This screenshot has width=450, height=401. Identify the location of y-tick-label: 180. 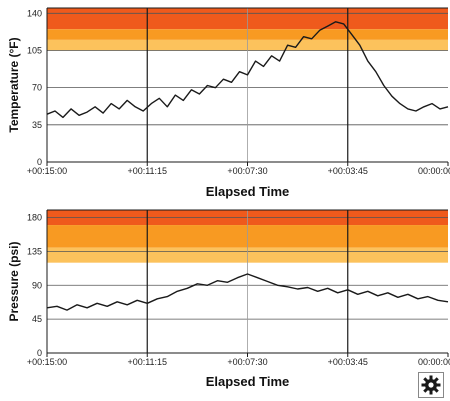
(34, 218).